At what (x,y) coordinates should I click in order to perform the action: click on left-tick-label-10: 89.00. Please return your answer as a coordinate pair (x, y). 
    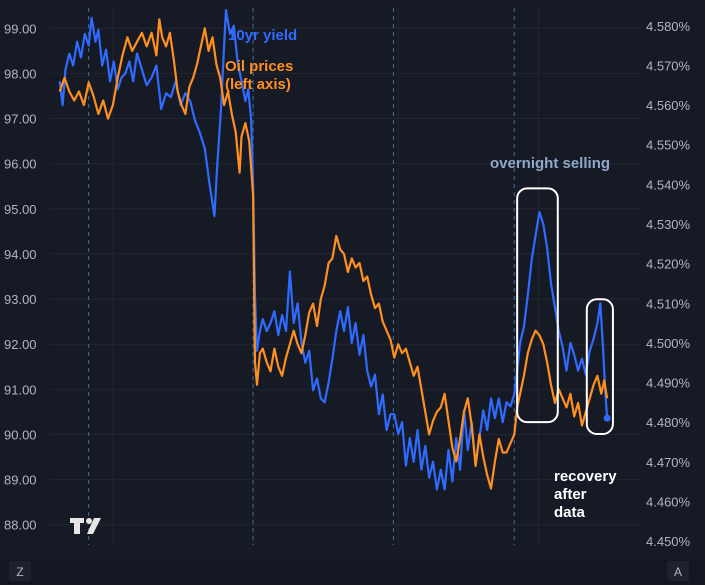
    Looking at the image, I should click on (20, 480).